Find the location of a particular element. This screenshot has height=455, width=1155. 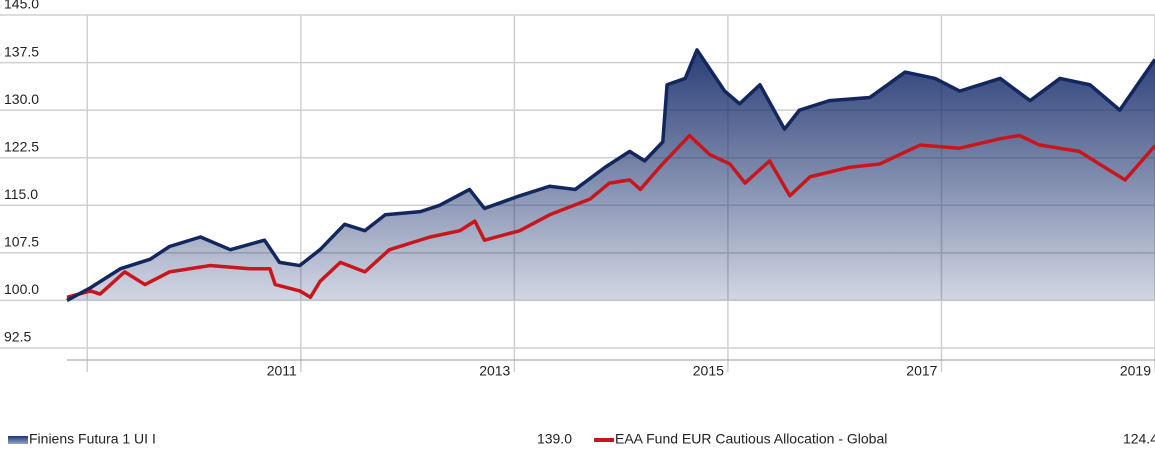

y-tick-label: 115.0 is located at coordinates (21, 194).